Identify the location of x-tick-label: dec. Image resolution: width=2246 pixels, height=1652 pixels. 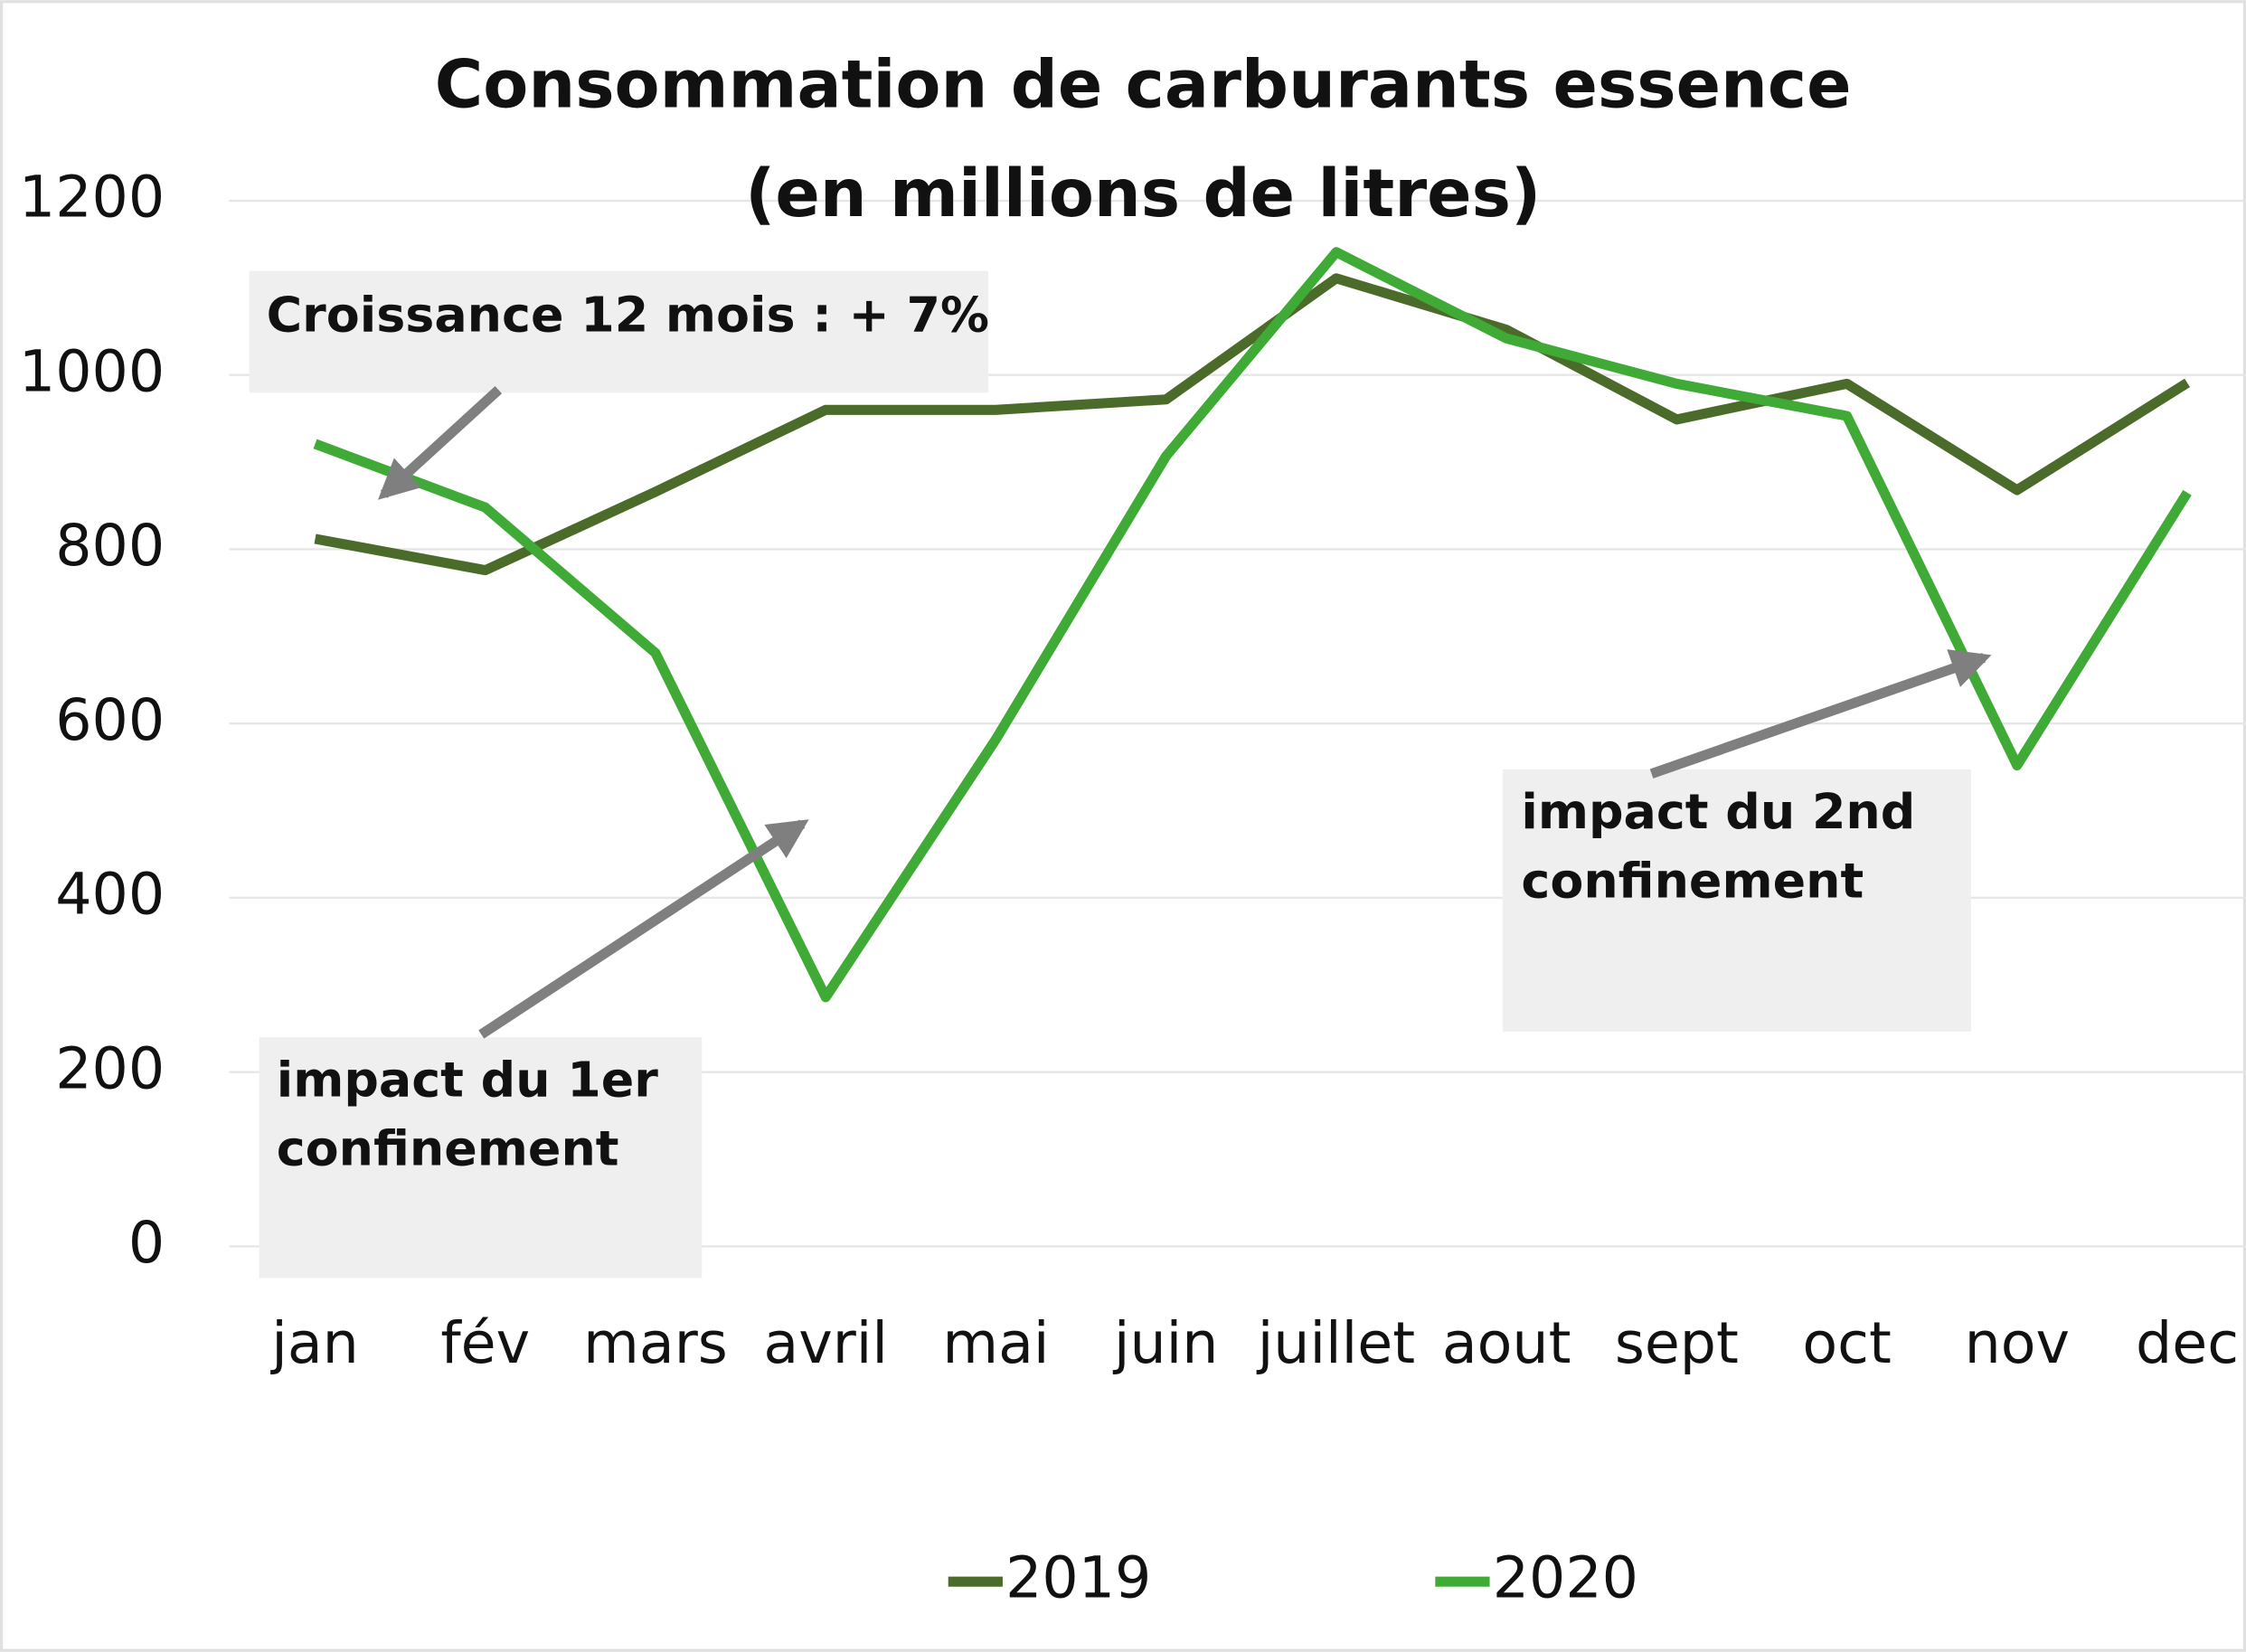
(2187, 1342).